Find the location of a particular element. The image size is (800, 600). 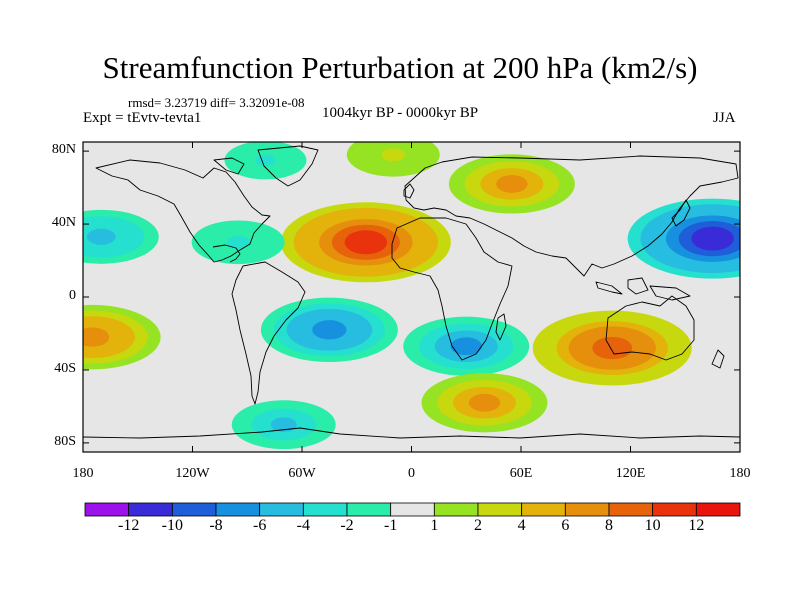

lon-label: 120W is located at coordinates (192, 473).